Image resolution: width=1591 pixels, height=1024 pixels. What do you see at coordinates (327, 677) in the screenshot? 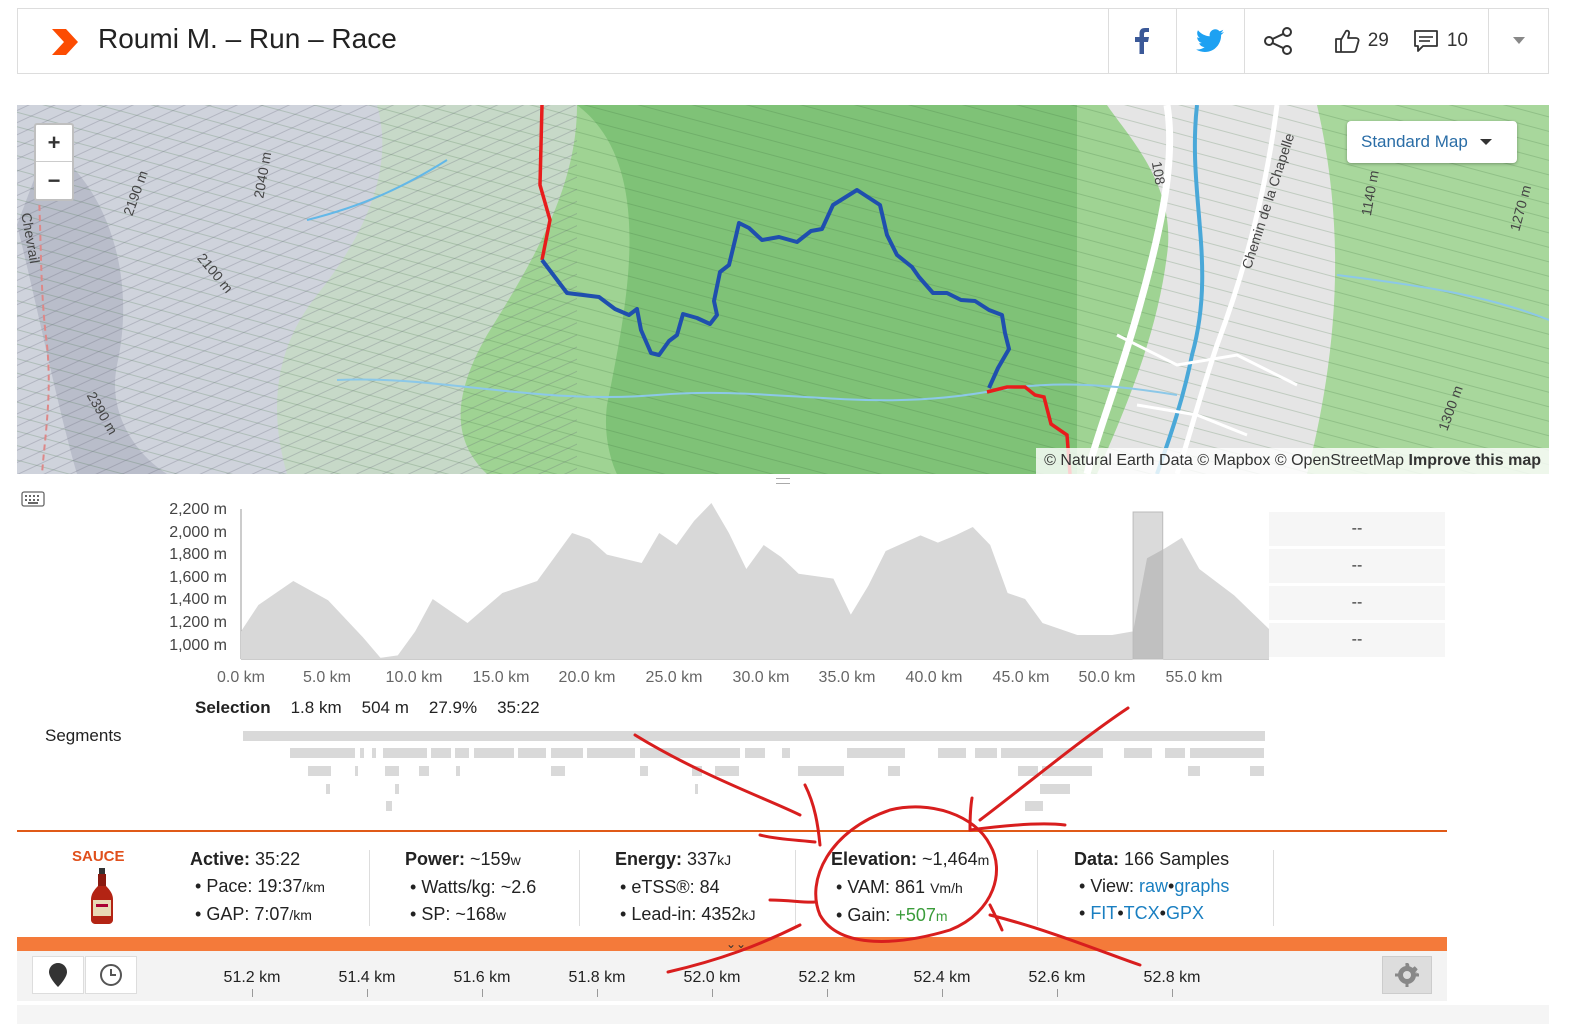
I see `x-tick-label: 5.0 km` at bounding box center [327, 677].